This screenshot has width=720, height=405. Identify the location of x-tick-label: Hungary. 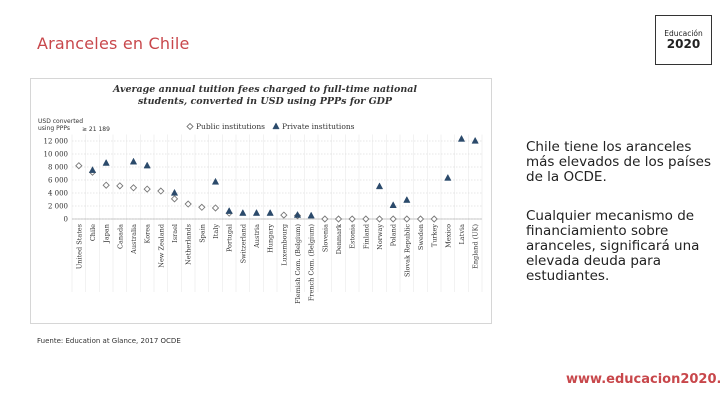
(271, 238).